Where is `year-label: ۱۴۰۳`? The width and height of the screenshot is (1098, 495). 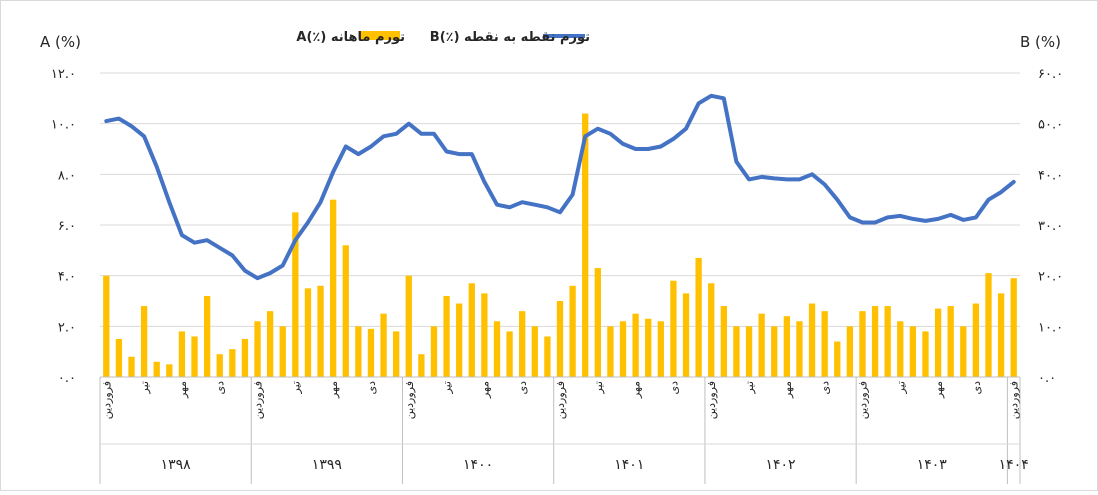 year-label: ۱۴۰۳ is located at coordinates (932, 465).